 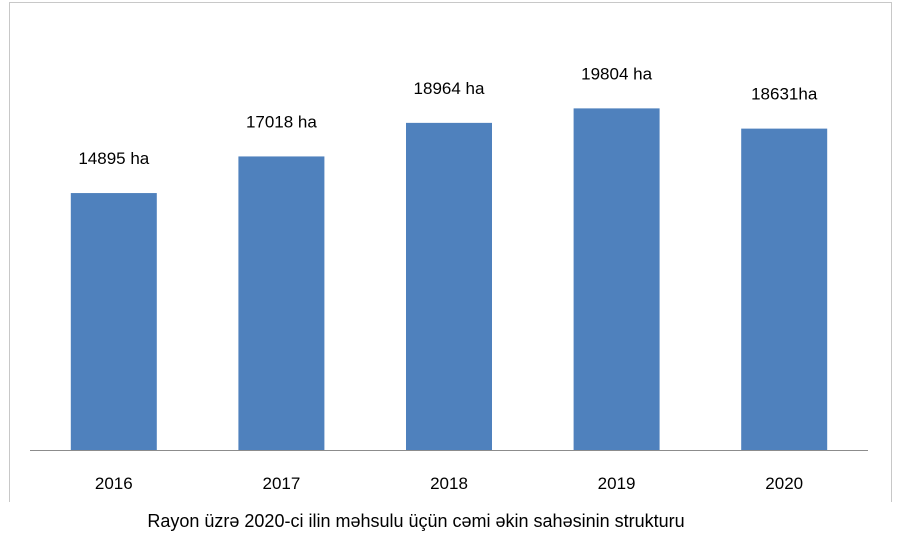 What do you see at coordinates (784, 289) in the screenshot?
I see `bar-2020` at bounding box center [784, 289].